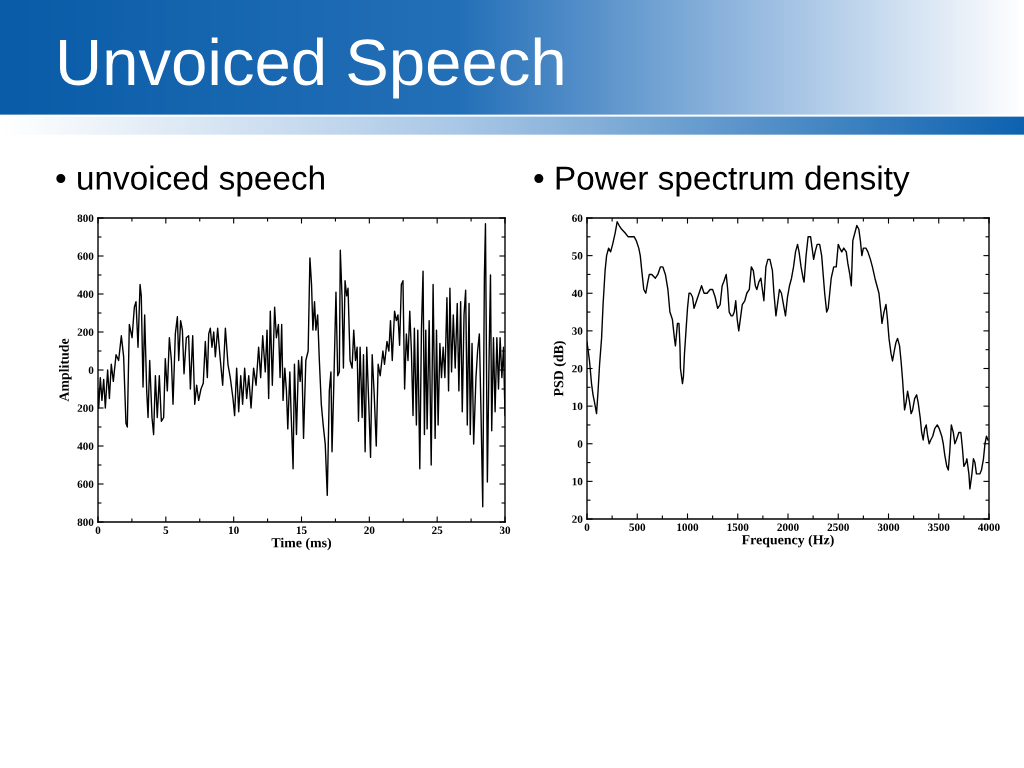 The width and height of the screenshot is (1024, 768). I want to click on y-tick-label: 40, so click(577, 293).